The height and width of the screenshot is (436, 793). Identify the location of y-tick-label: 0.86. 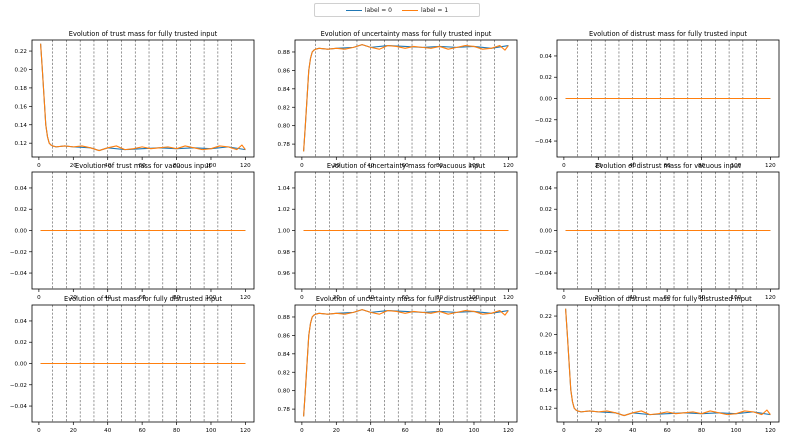
(284, 336).